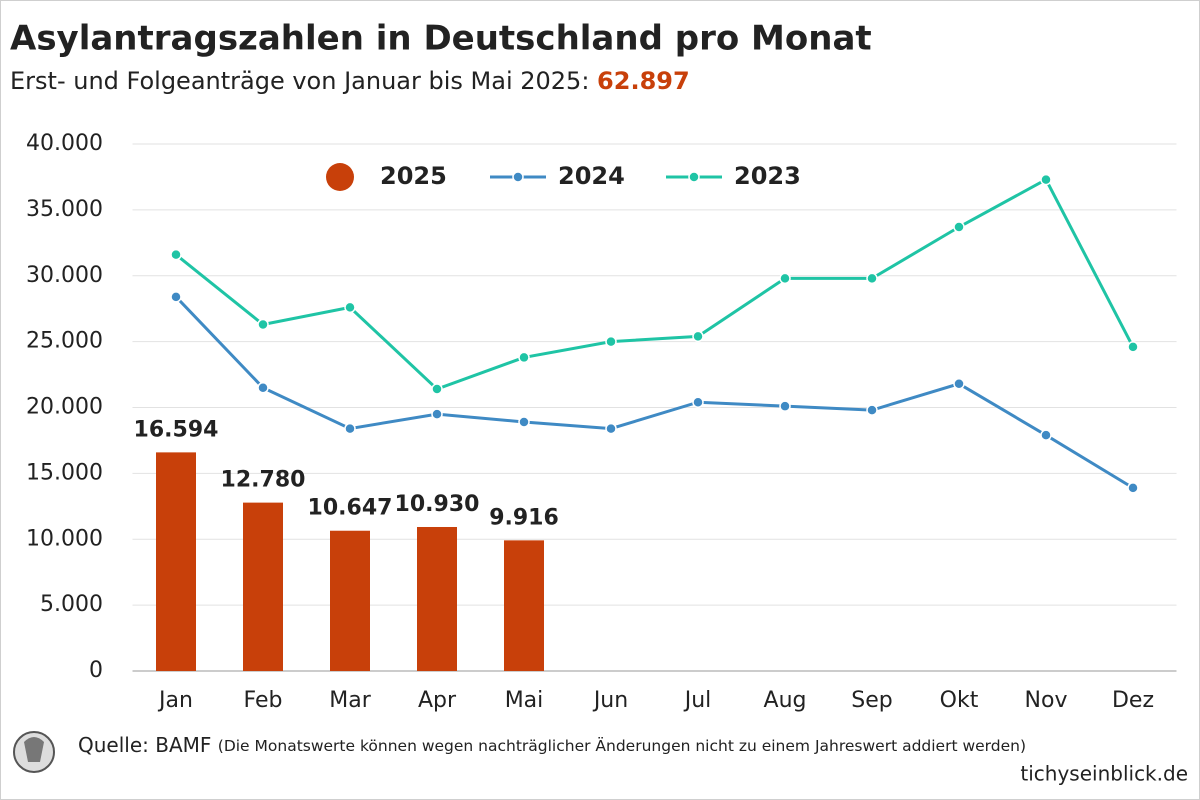  I want to click on data-label: 12.780, so click(263, 480).